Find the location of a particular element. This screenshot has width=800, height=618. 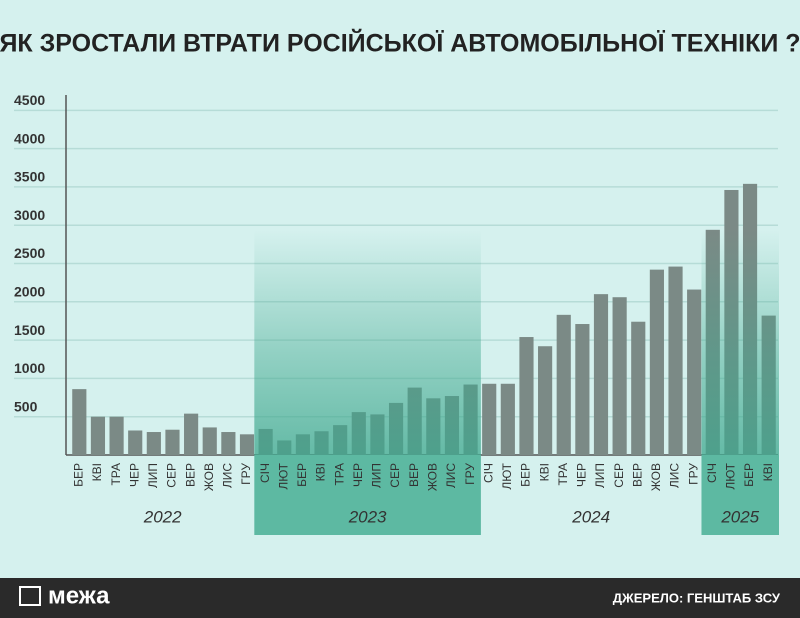

y-tick-label: 2500 is located at coordinates (29, 253).